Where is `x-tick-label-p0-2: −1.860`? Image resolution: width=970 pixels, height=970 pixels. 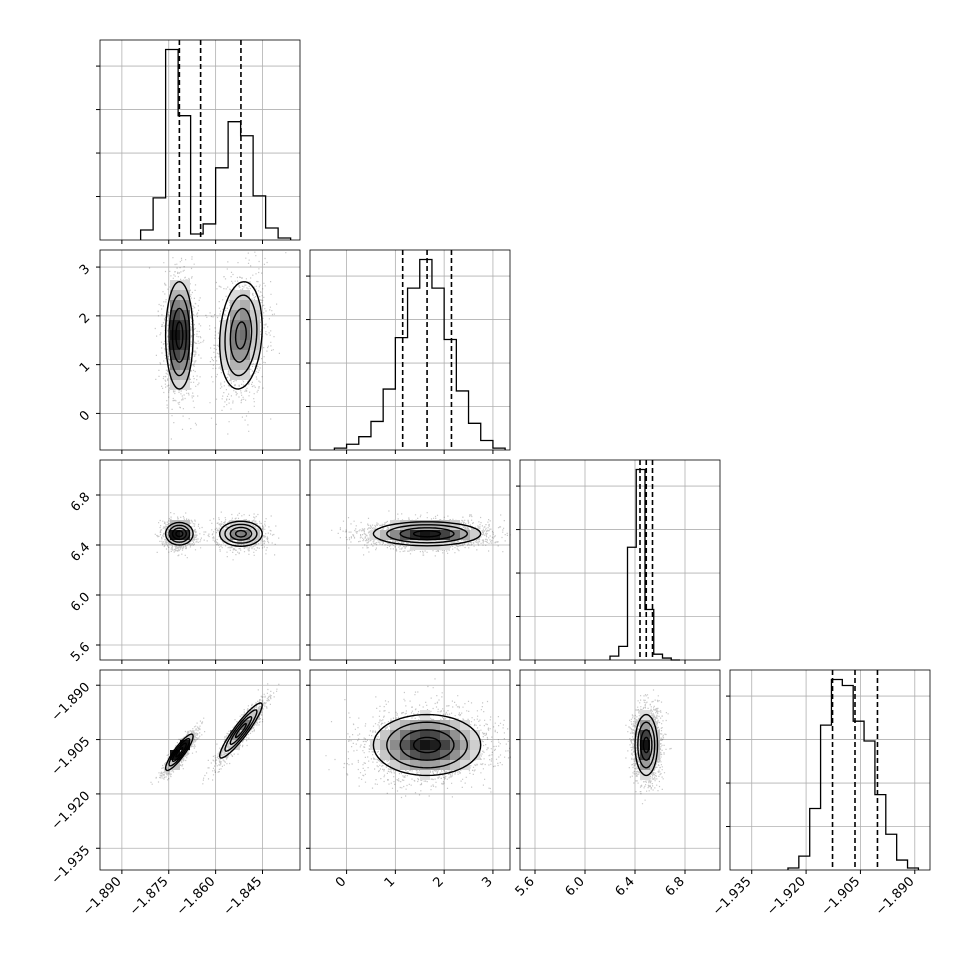
x-tick-label-p0-2: −1.860 is located at coordinates (196, 896).